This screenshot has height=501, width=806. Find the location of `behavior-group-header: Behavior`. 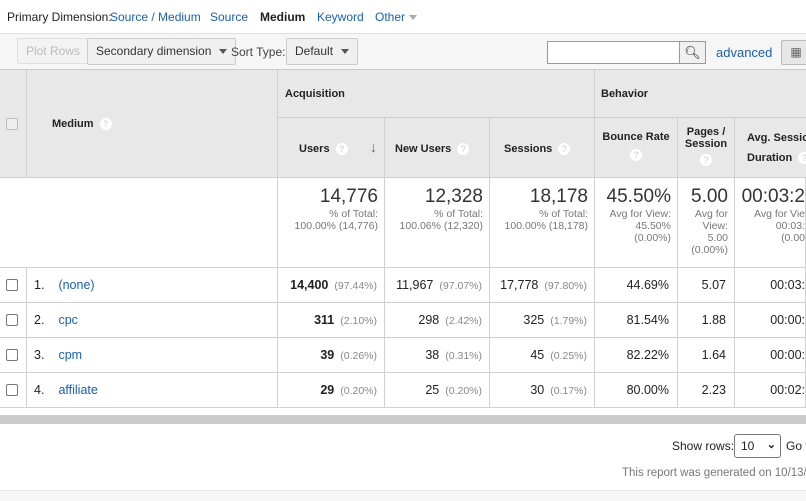

behavior-group-header: Behavior is located at coordinates (700, 94).